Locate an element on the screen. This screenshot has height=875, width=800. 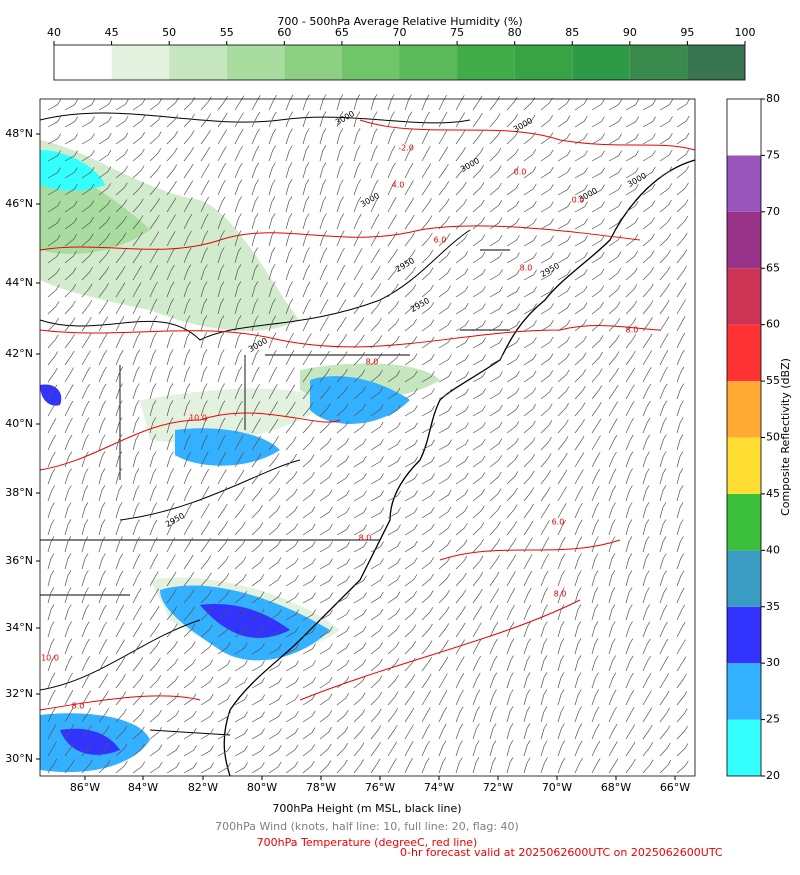
rh-tick-label: 50 is located at coordinates (169, 32).